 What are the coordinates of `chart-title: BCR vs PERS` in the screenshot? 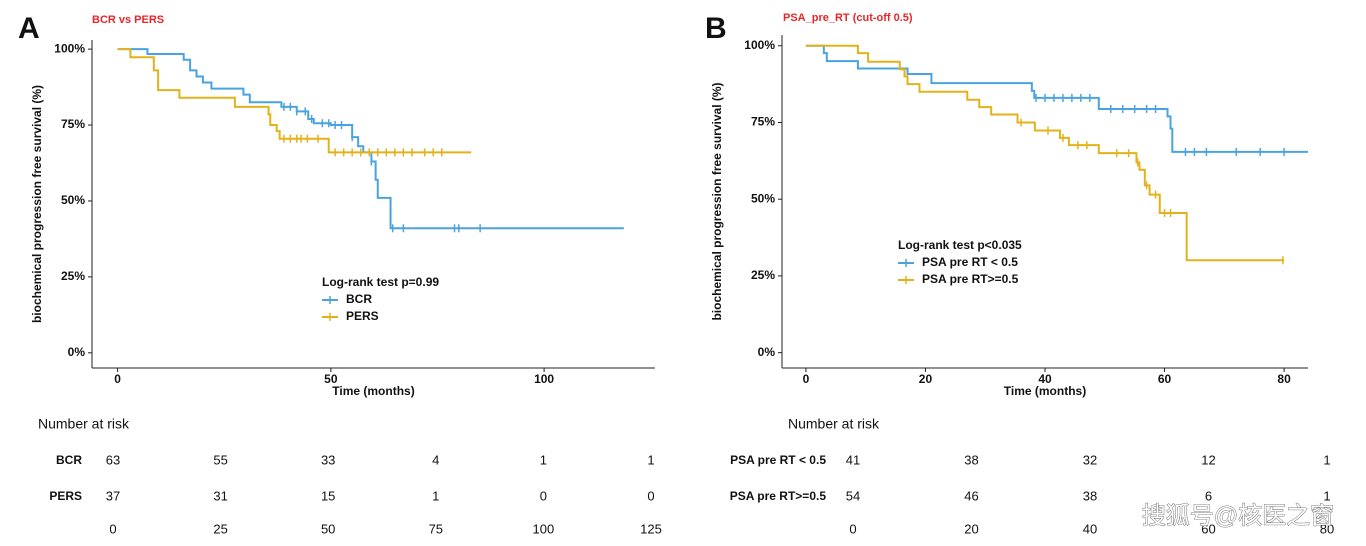 It's located at (128, 20).